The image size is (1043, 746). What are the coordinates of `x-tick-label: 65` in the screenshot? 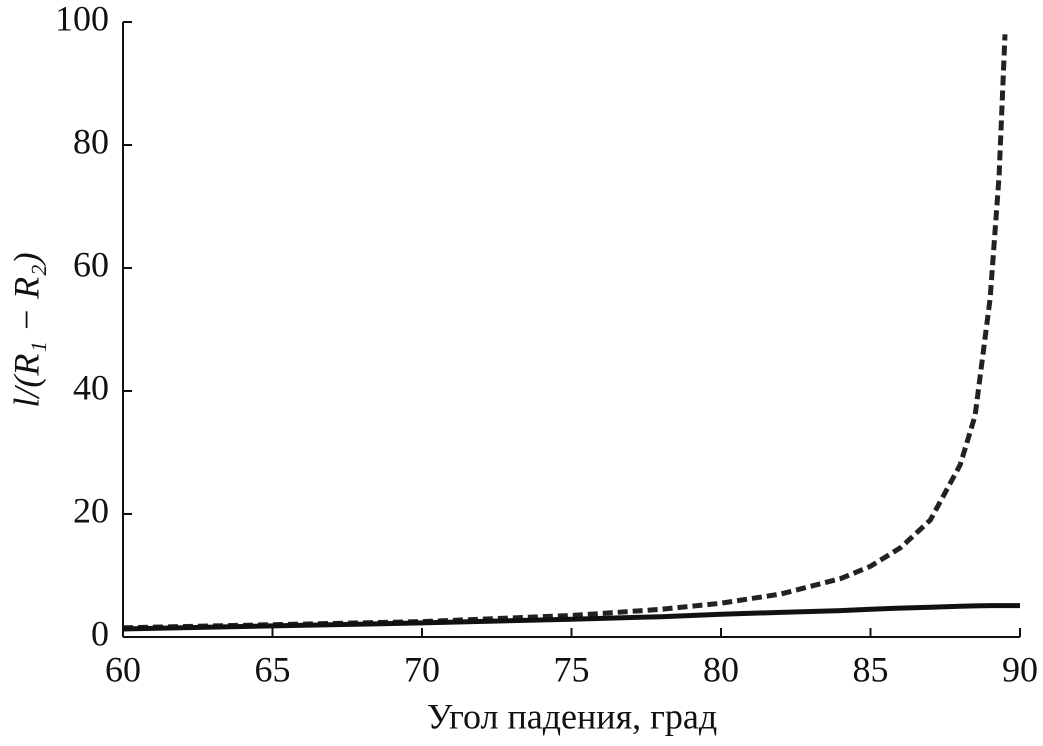 It's located at (273, 669).